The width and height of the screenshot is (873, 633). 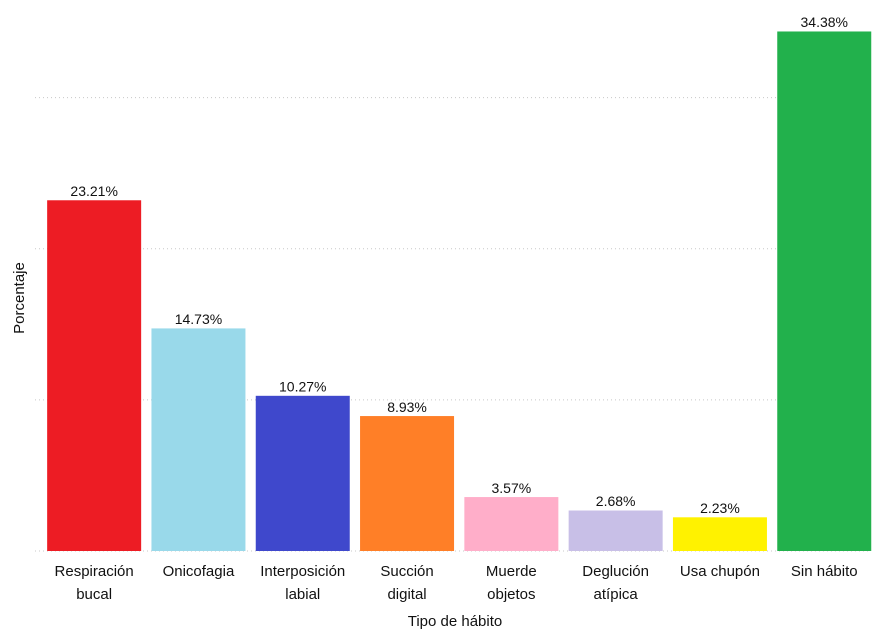 What do you see at coordinates (406, 571) in the screenshot?
I see `x-tick-label: Succión` at bounding box center [406, 571].